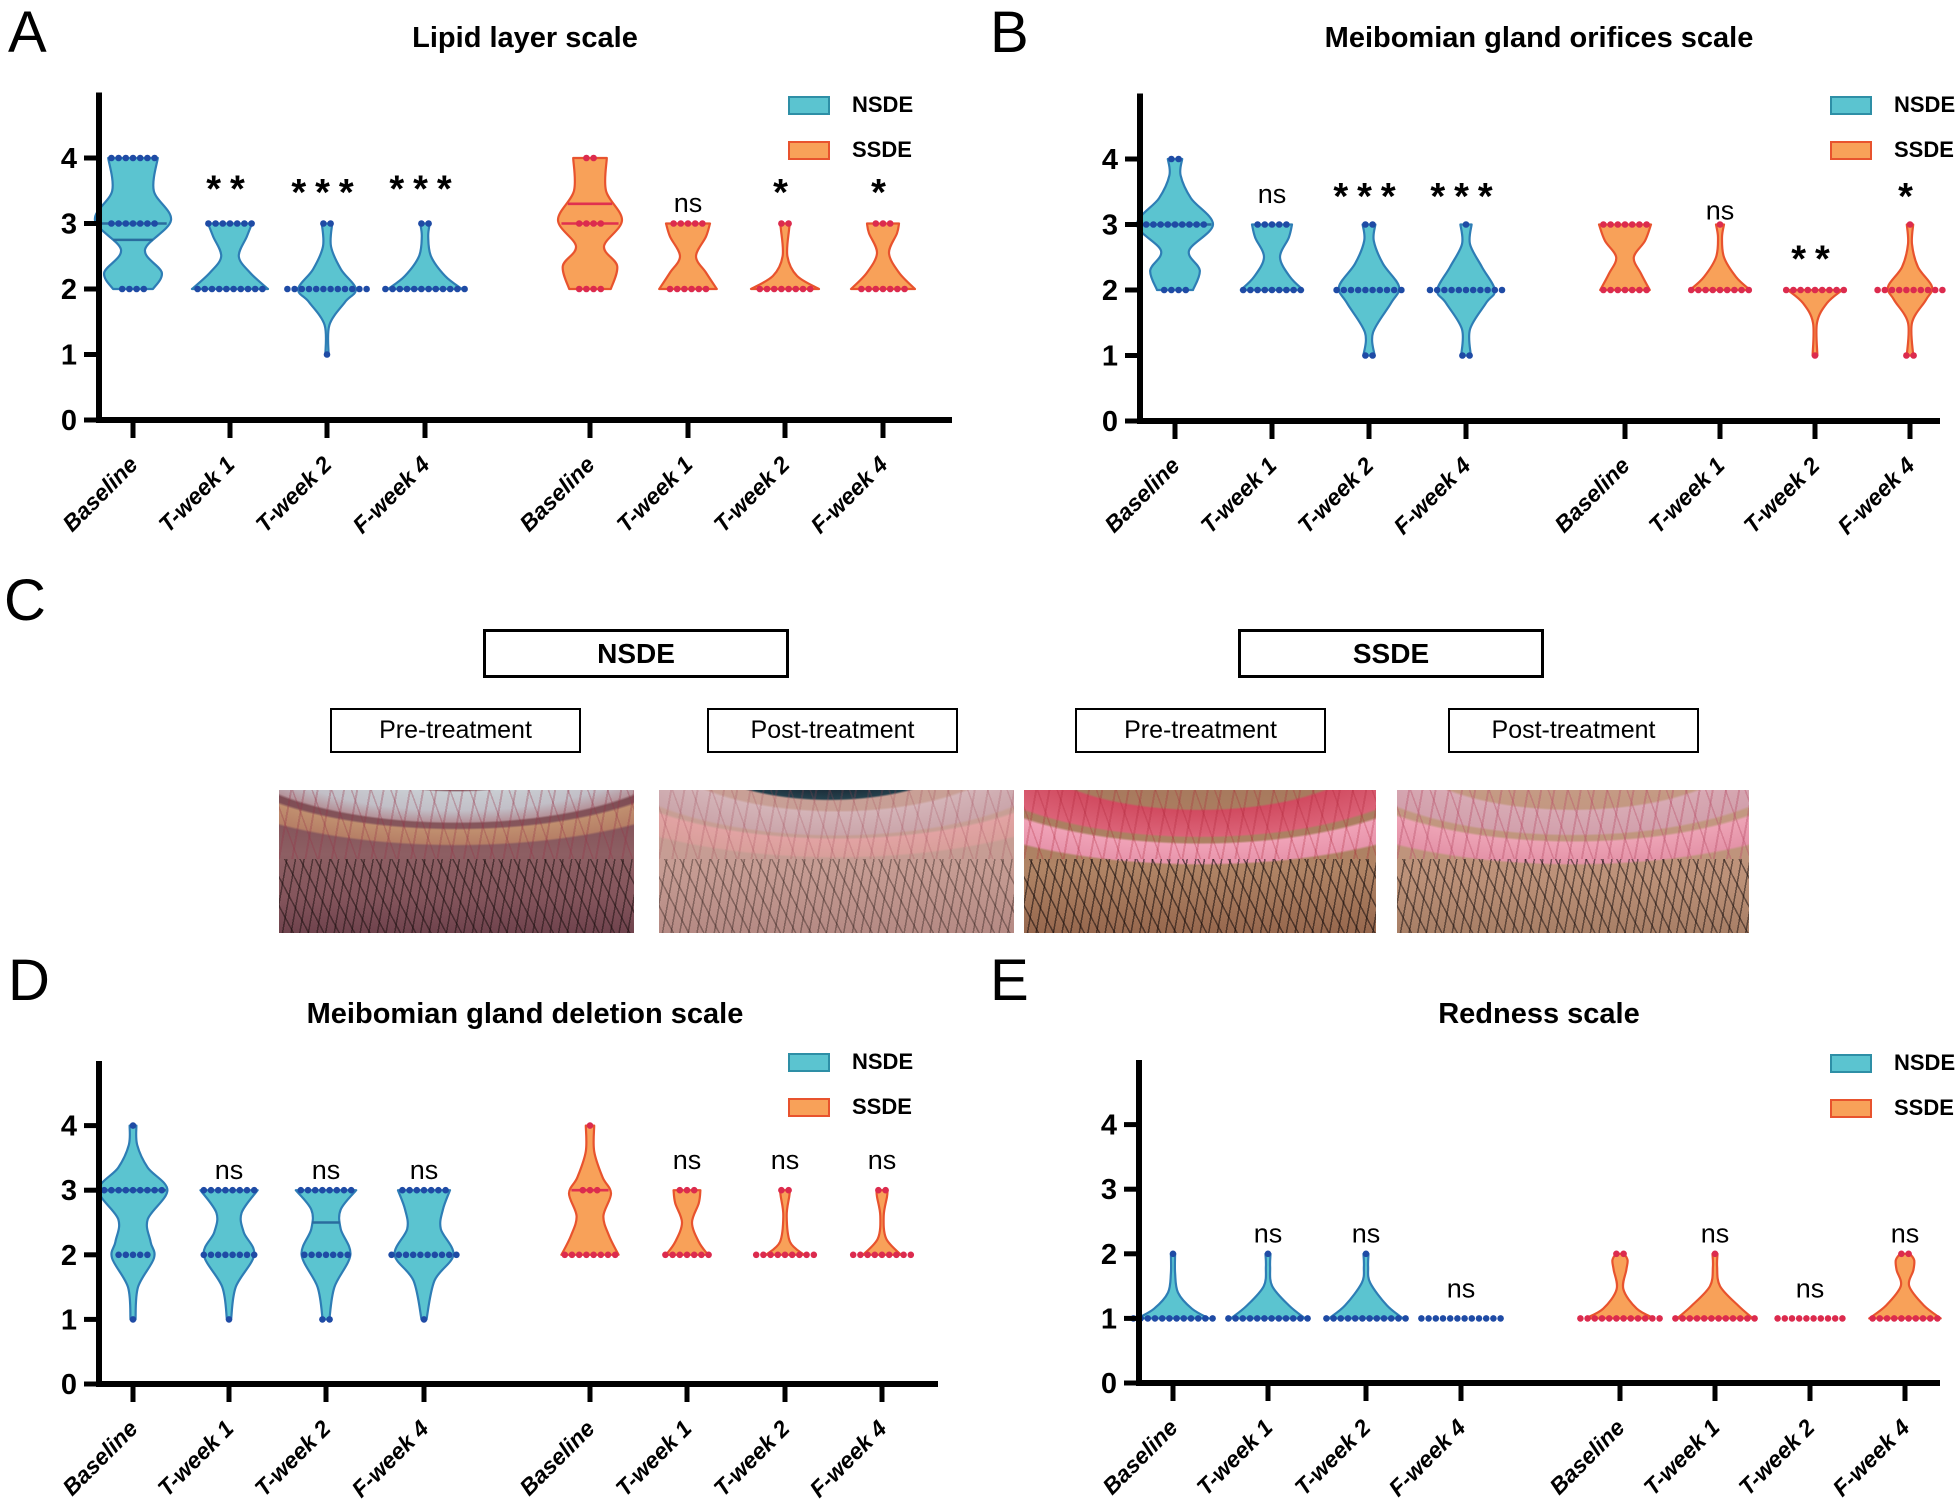 The image size is (1959, 1502). Describe the element at coordinates (1109, 1319) in the screenshot. I see `svg-text: 1` at that location.